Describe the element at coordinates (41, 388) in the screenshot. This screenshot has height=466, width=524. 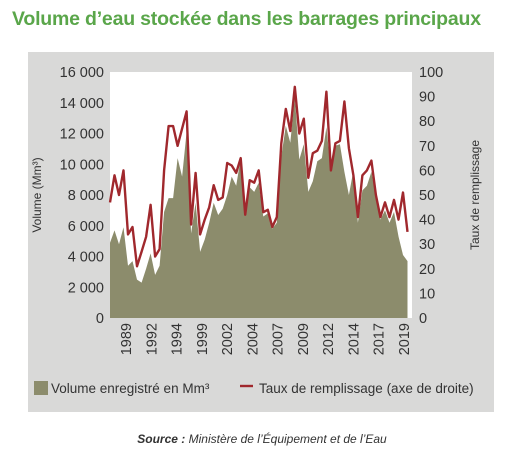
I see `legend-swatch-volume` at that location.